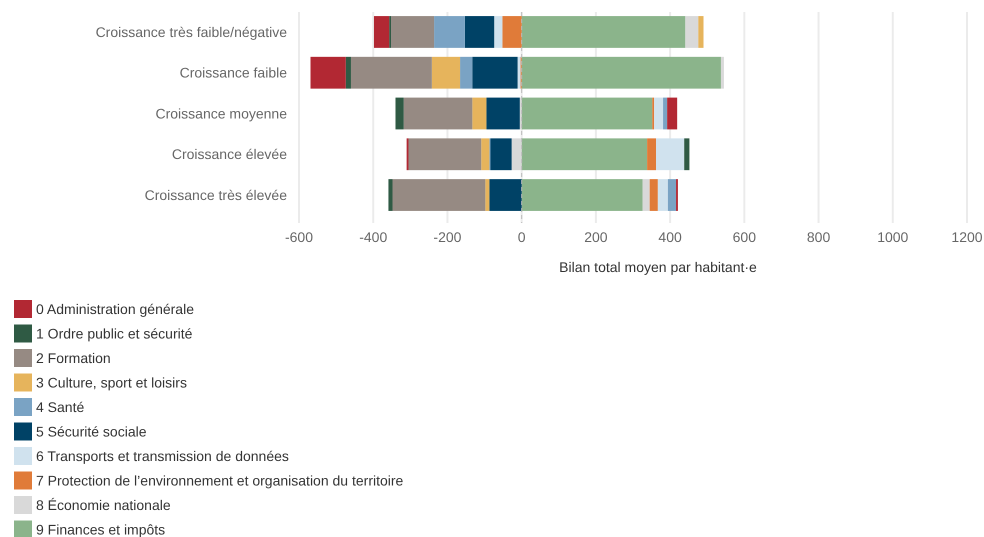 The width and height of the screenshot is (984, 537). Describe the element at coordinates (658, 267) in the screenshot. I see `x-axis-title: Bilan total moyen par habitant·e` at that location.